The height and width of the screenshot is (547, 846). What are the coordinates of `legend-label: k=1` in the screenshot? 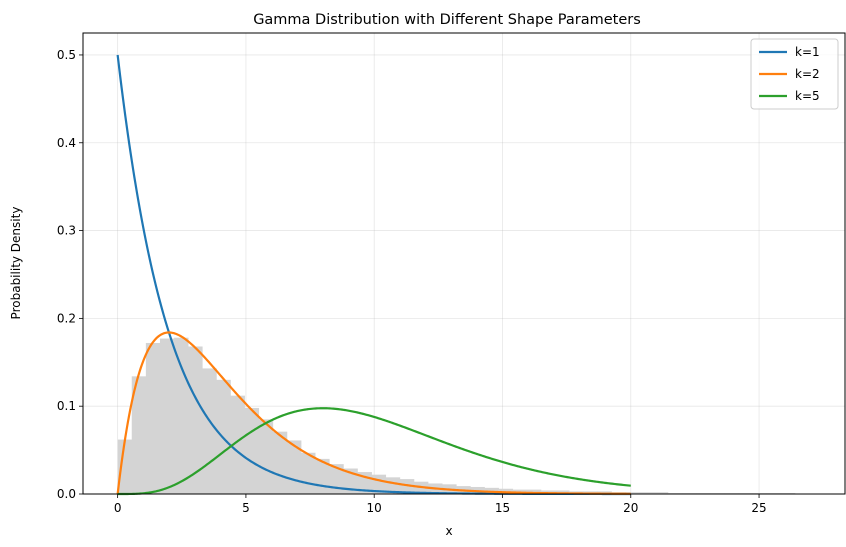 It's located at (807, 52).